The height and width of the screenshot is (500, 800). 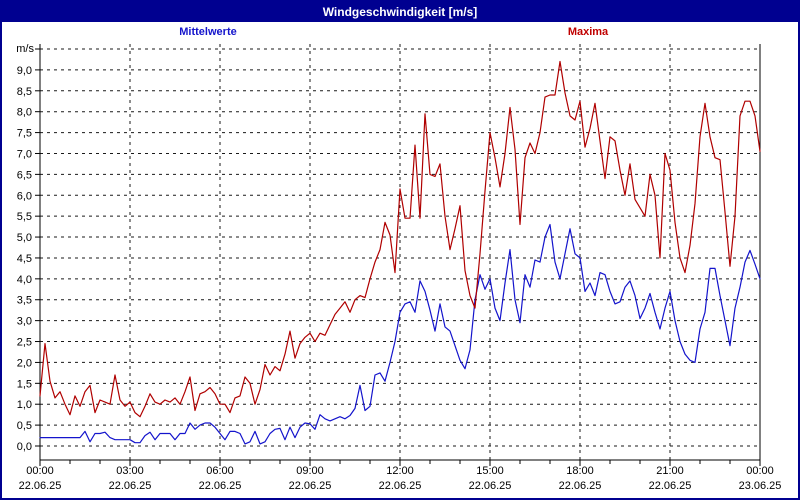 What do you see at coordinates (24, 447) in the screenshot?
I see `svg-text: 0,0` at bounding box center [24, 447].